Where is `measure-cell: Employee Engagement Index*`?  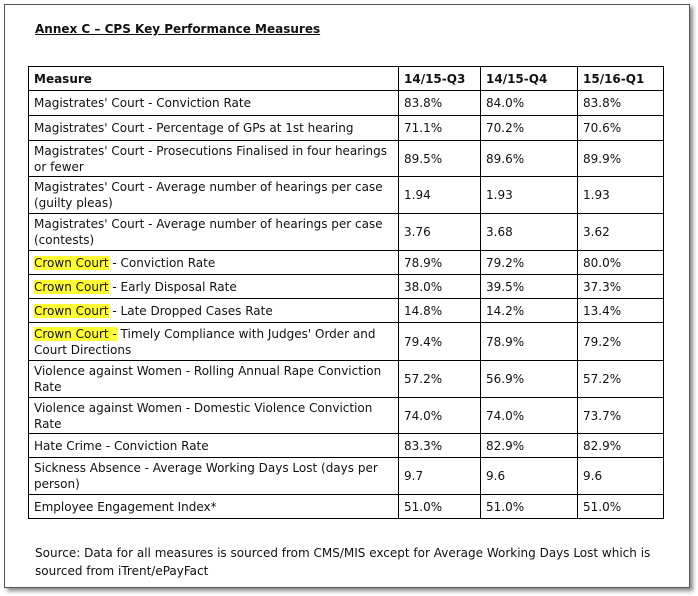
measure-cell: Employee Engagement Index* is located at coordinates (213, 506).